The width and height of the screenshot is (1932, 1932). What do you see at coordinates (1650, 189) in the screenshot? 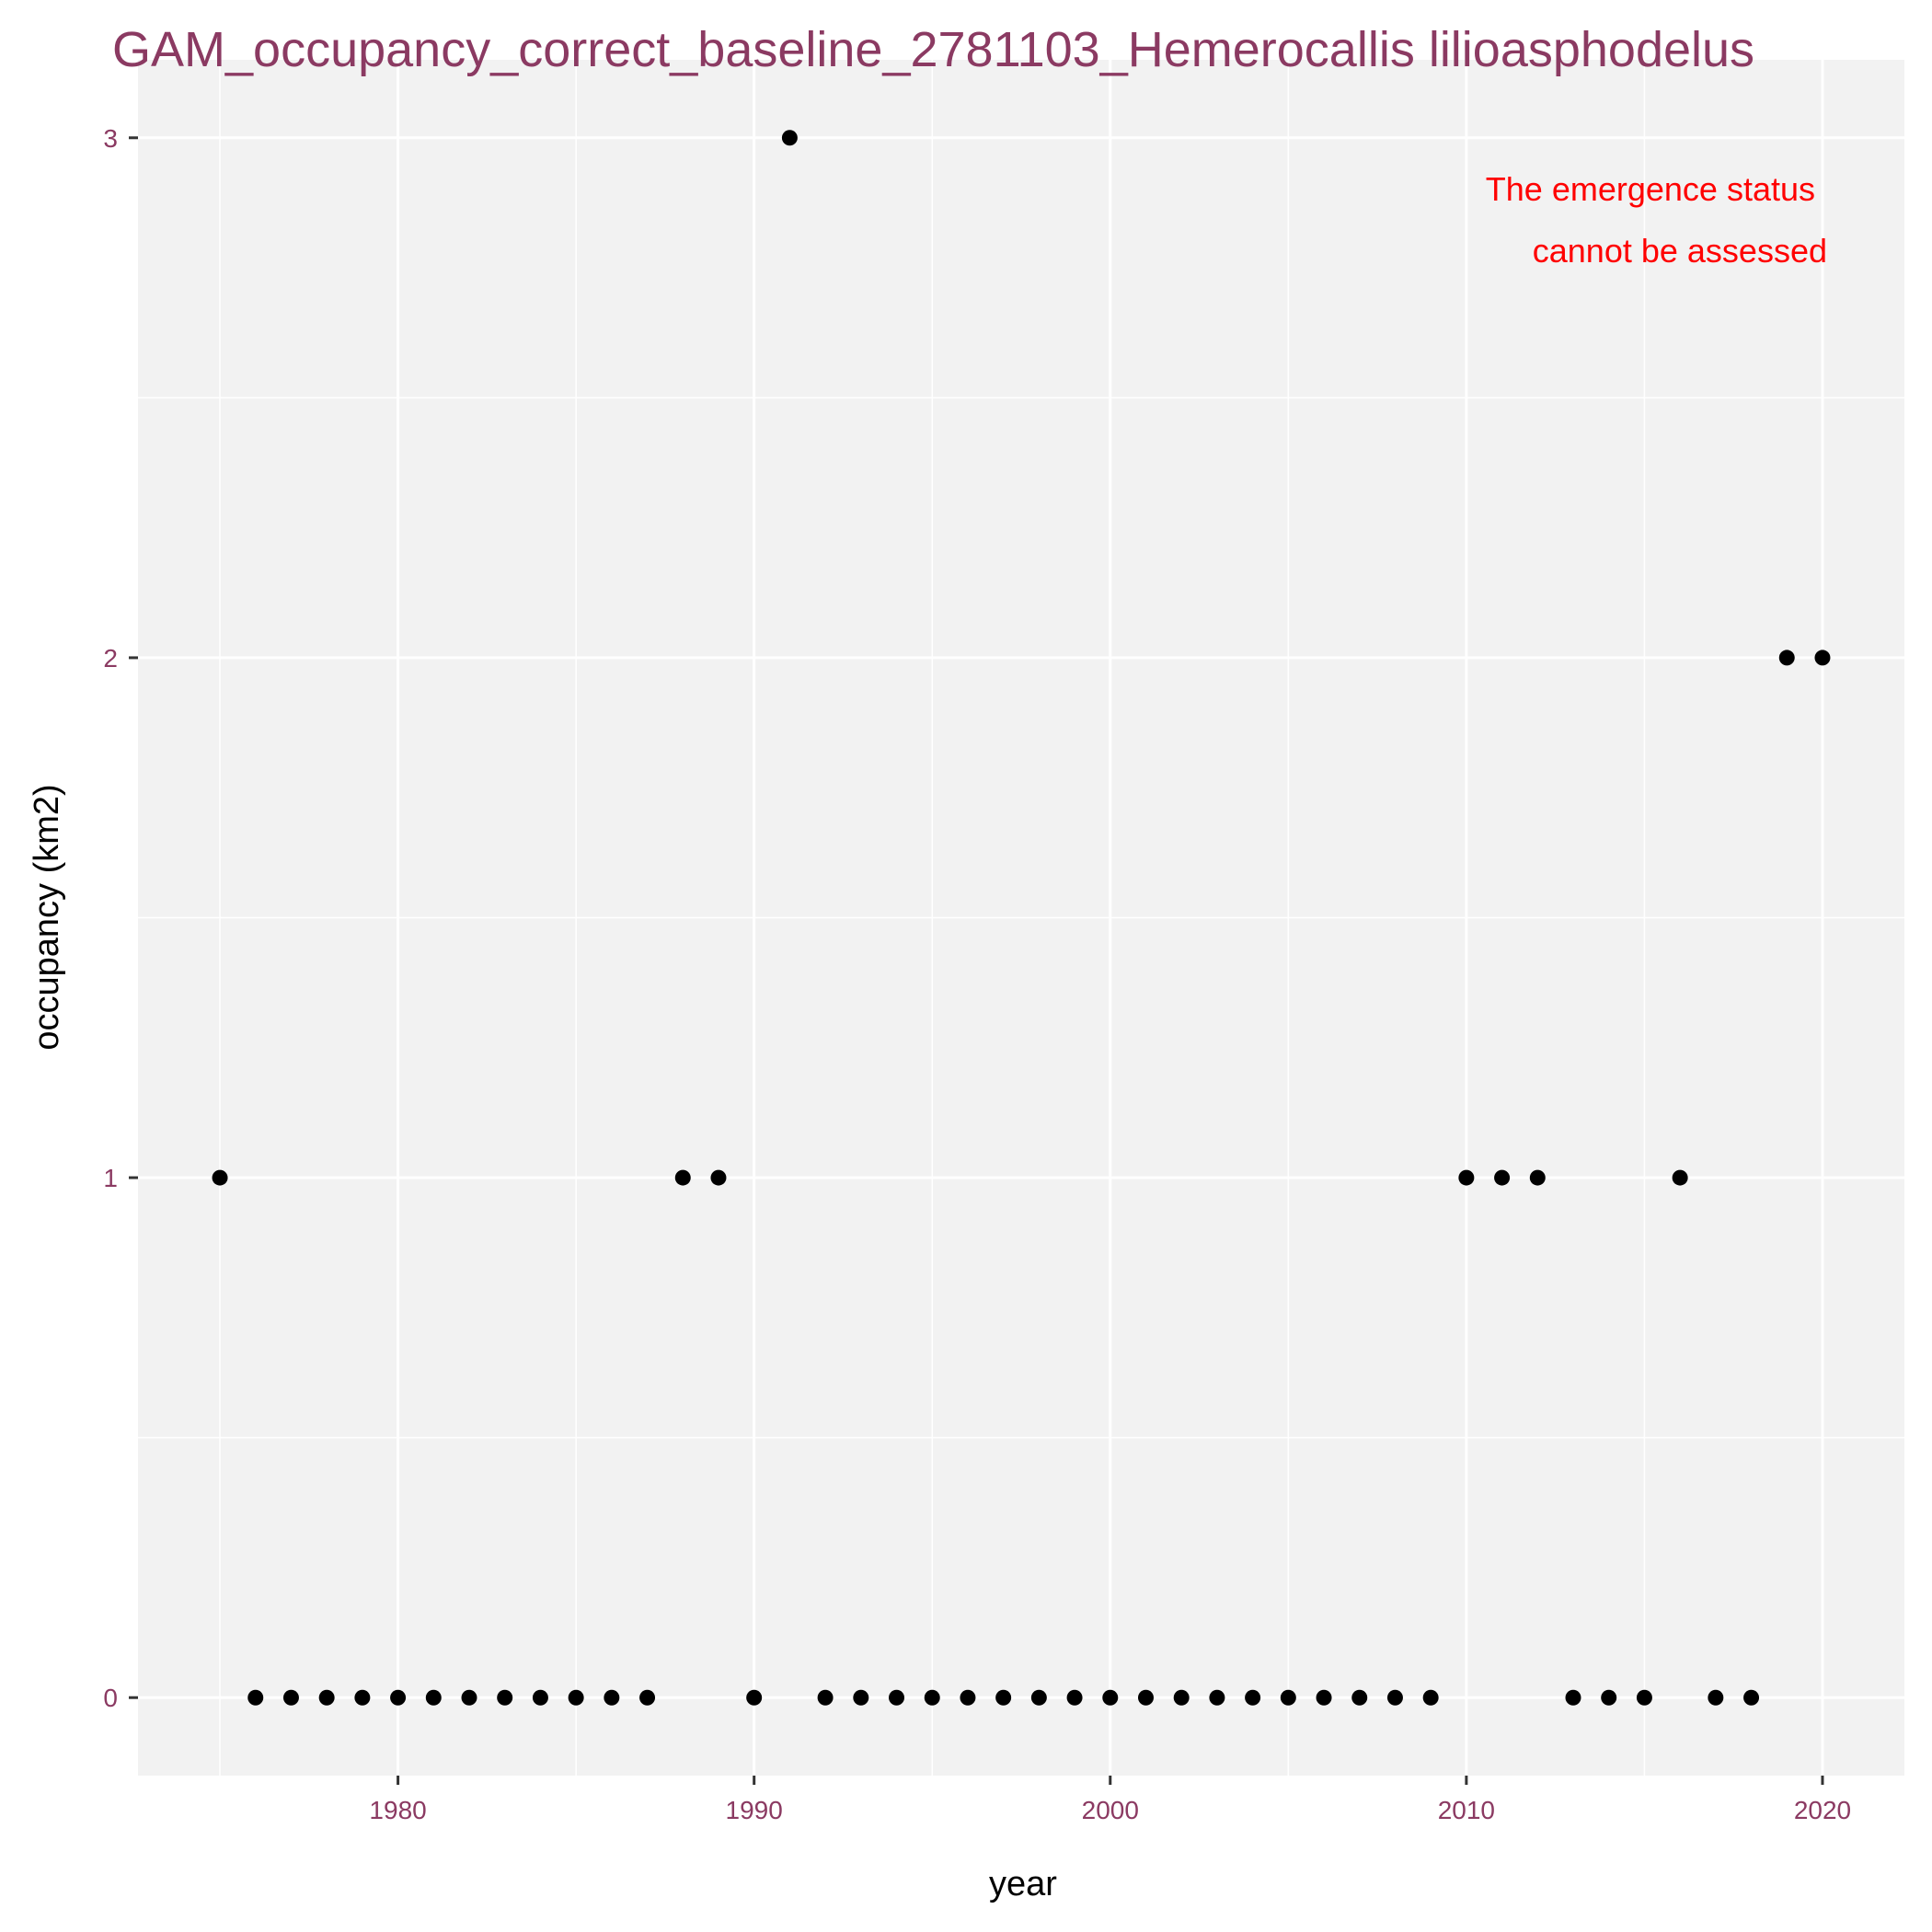
I see `annotation-line-1: The emergence status` at bounding box center [1650, 189].